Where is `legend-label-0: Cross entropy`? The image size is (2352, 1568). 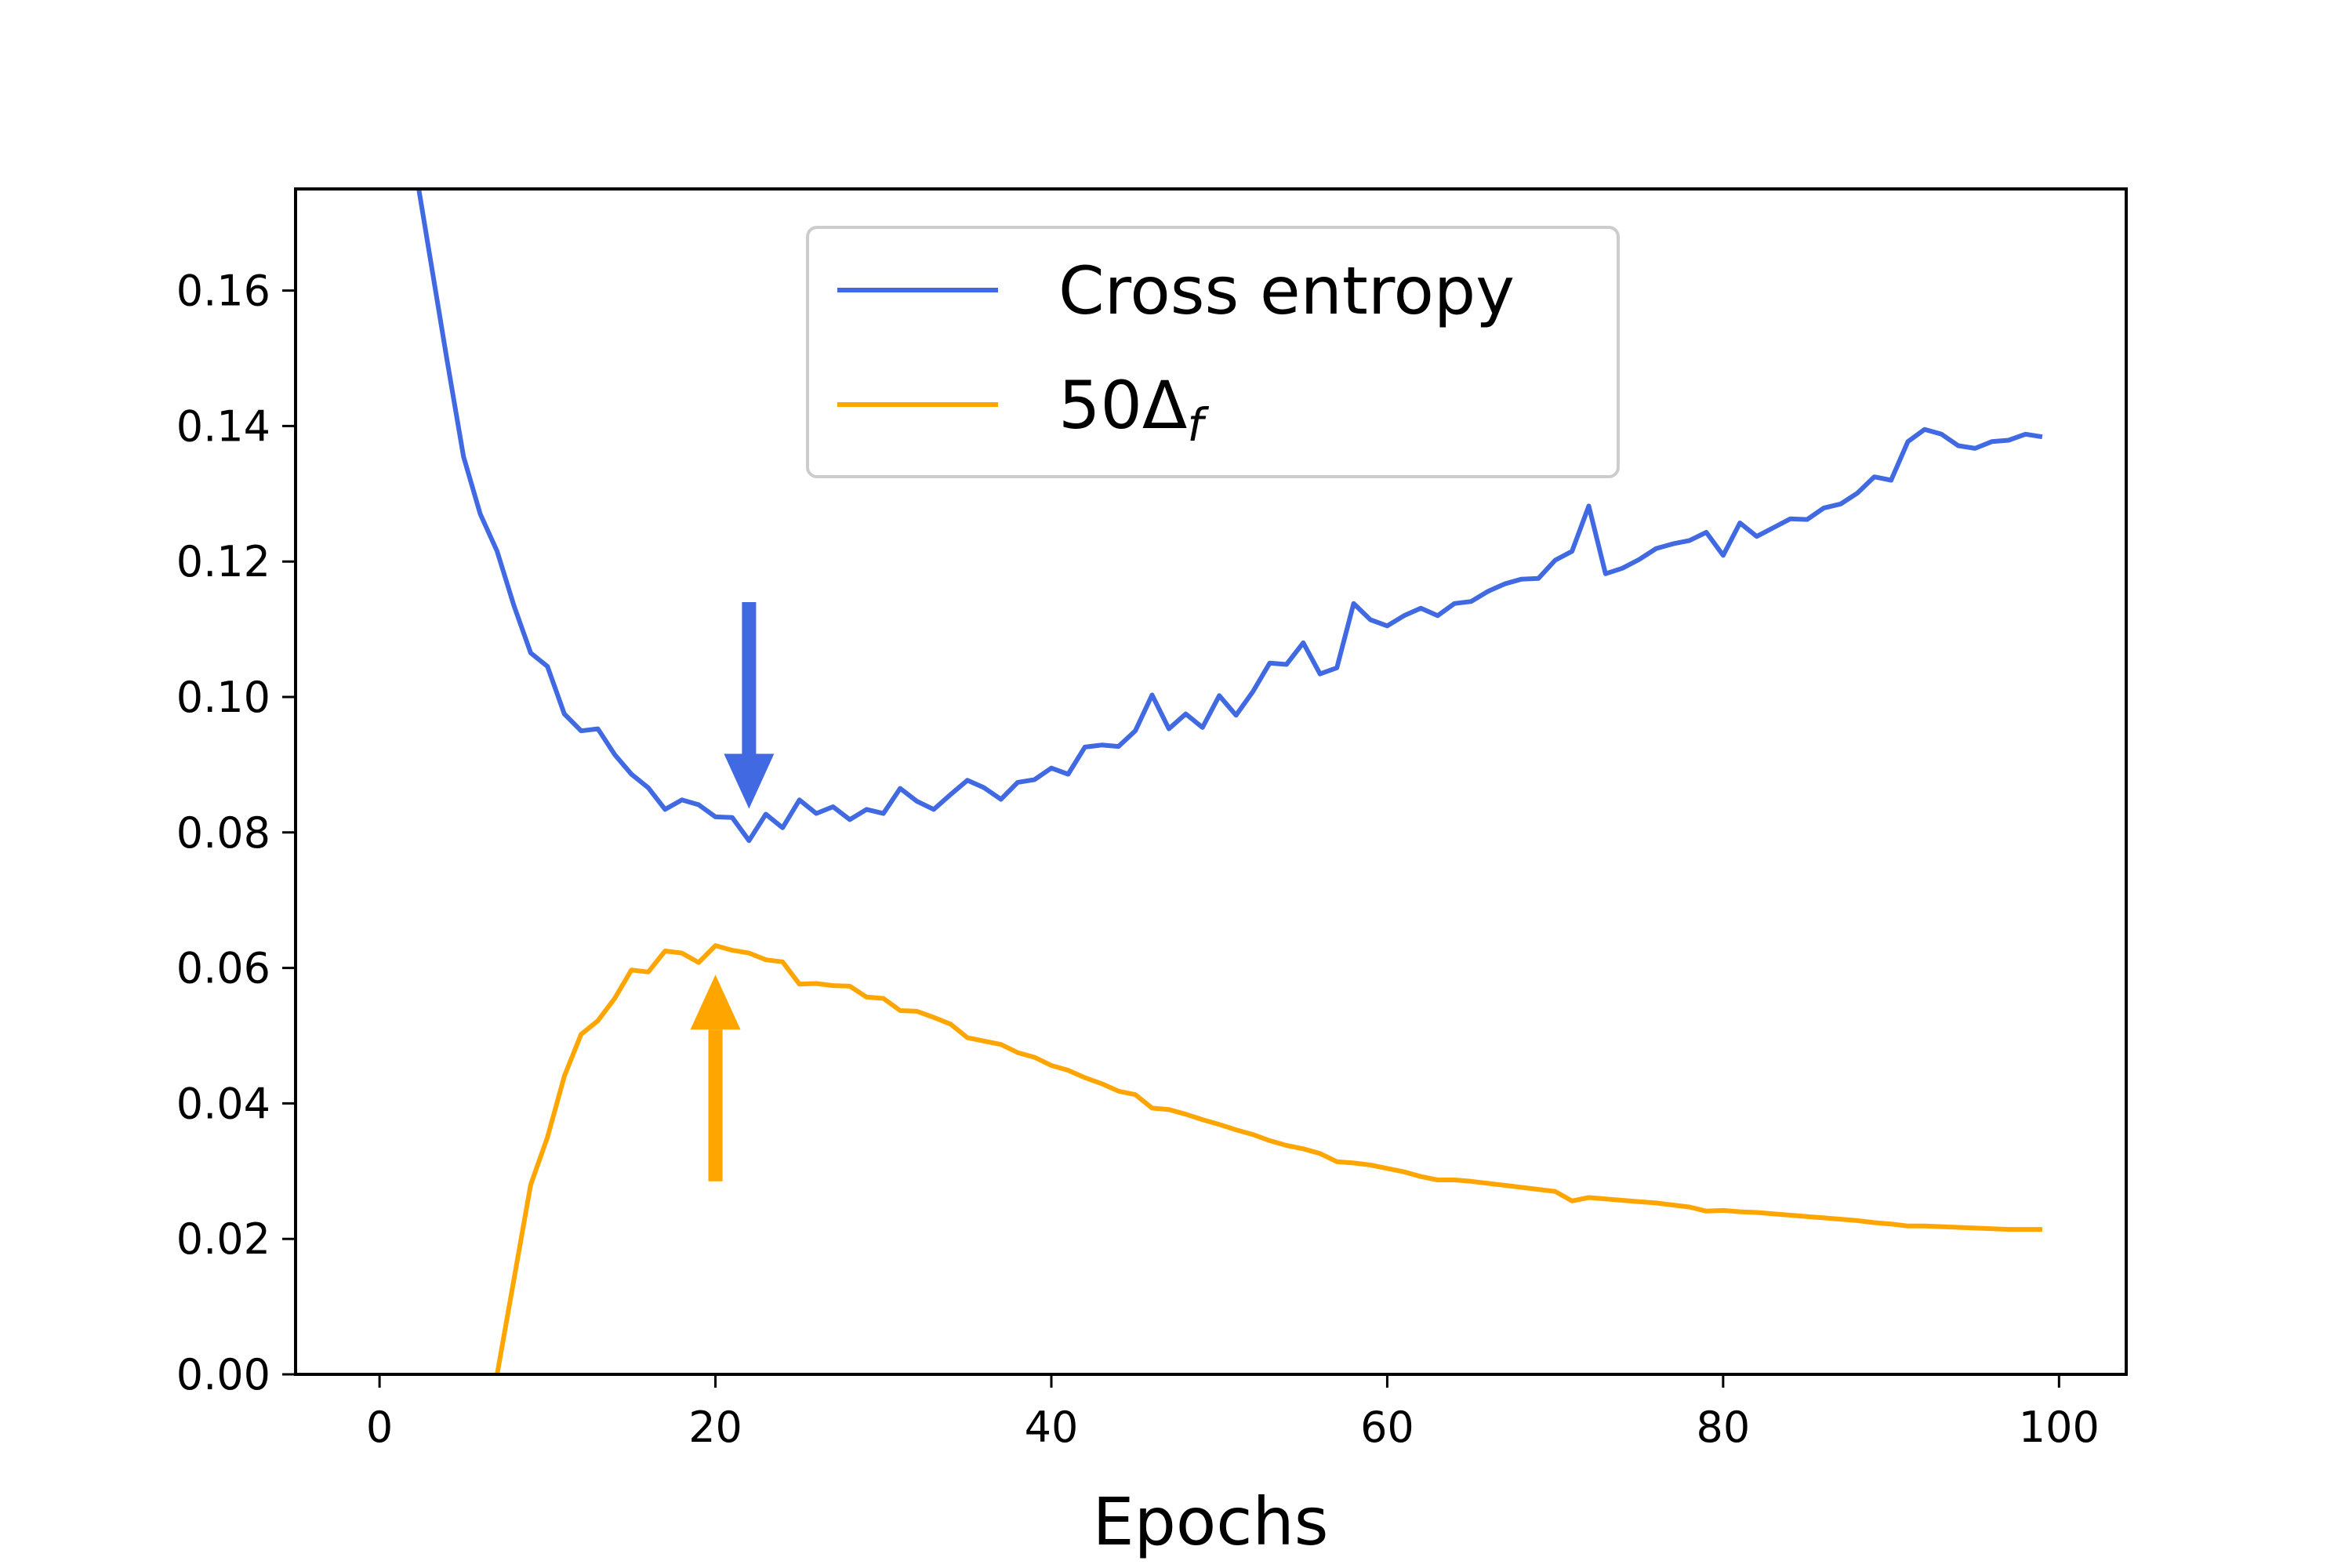 legend-label-0: Cross entropy is located at coordinates (1286, 290).